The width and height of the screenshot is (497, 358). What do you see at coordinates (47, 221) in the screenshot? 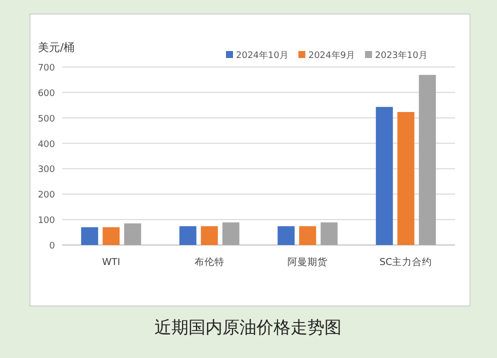
I see `y-tick-label: 100` at bounding box center [47, 221].